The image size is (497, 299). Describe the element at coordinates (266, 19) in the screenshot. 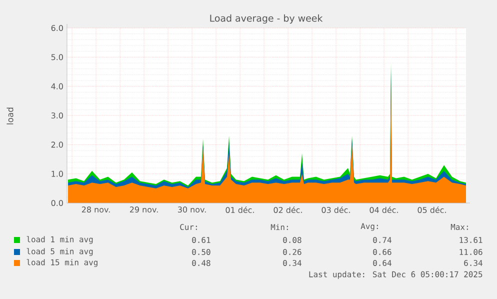

I see `chart-title: Load average - by week` at that location.